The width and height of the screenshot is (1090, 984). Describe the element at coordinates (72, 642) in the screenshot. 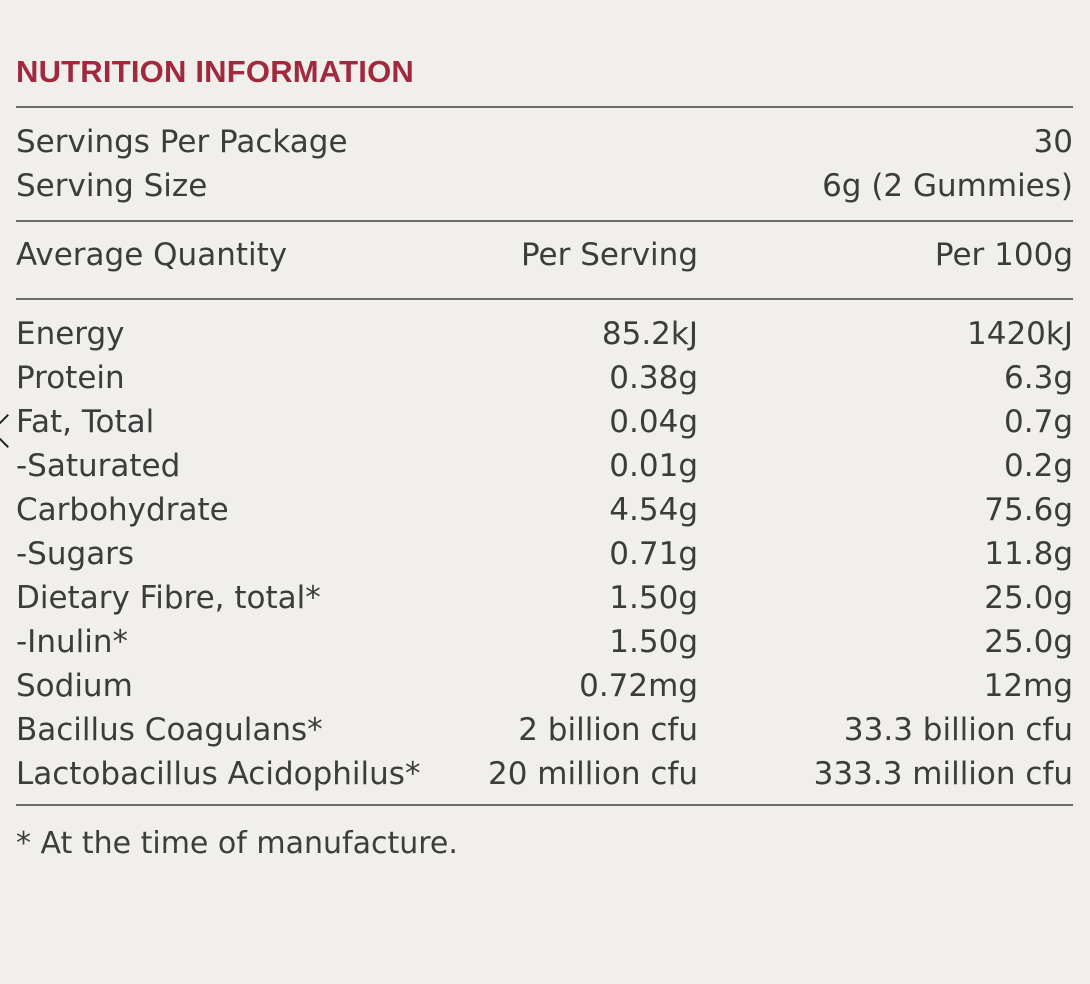

I see `nutrient-name: -Inulin*` at that location.